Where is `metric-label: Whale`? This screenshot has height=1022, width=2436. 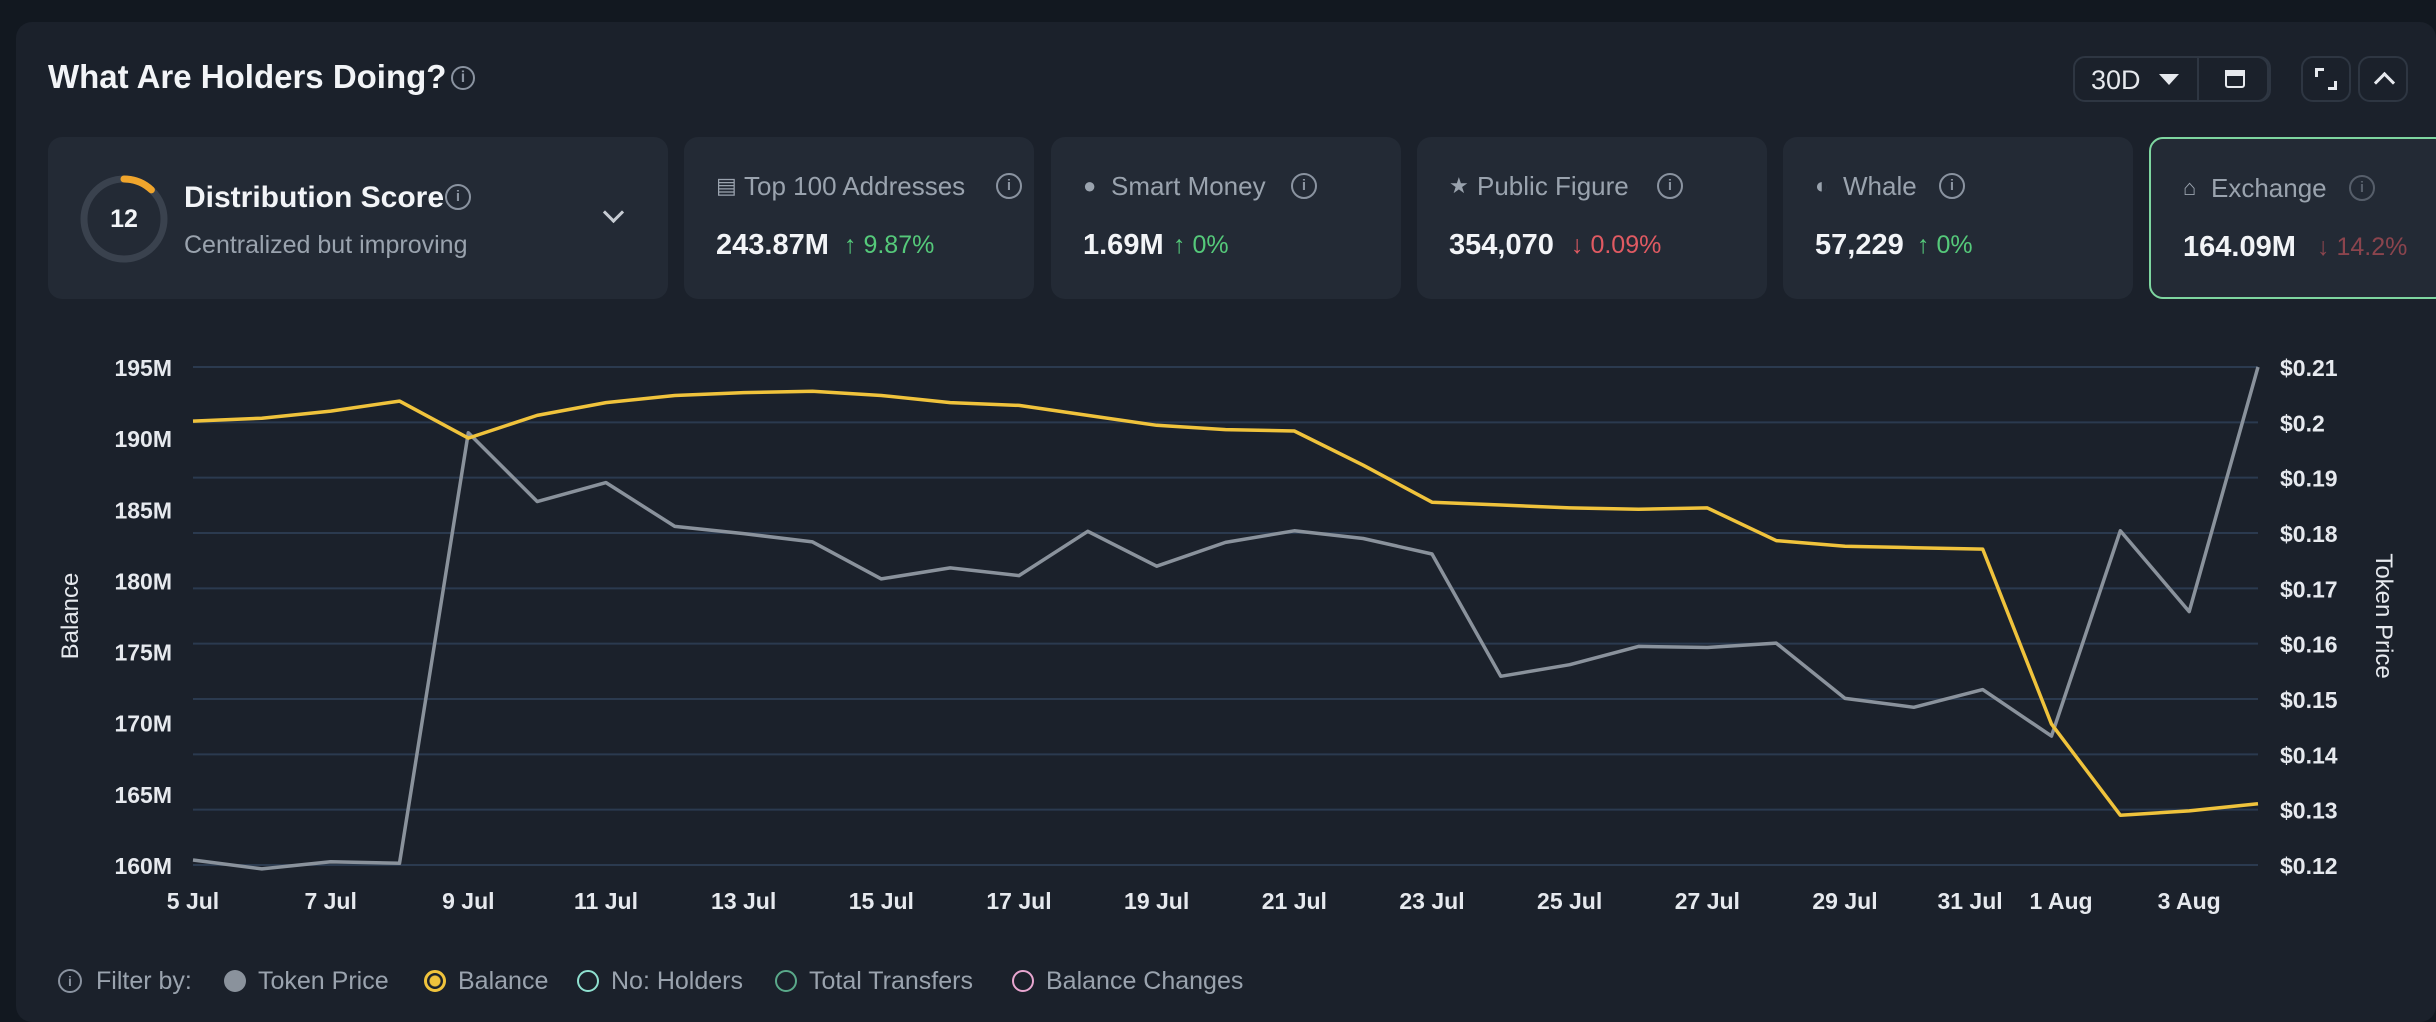
metric-label: Whale is located at coordinates (1880, 186).